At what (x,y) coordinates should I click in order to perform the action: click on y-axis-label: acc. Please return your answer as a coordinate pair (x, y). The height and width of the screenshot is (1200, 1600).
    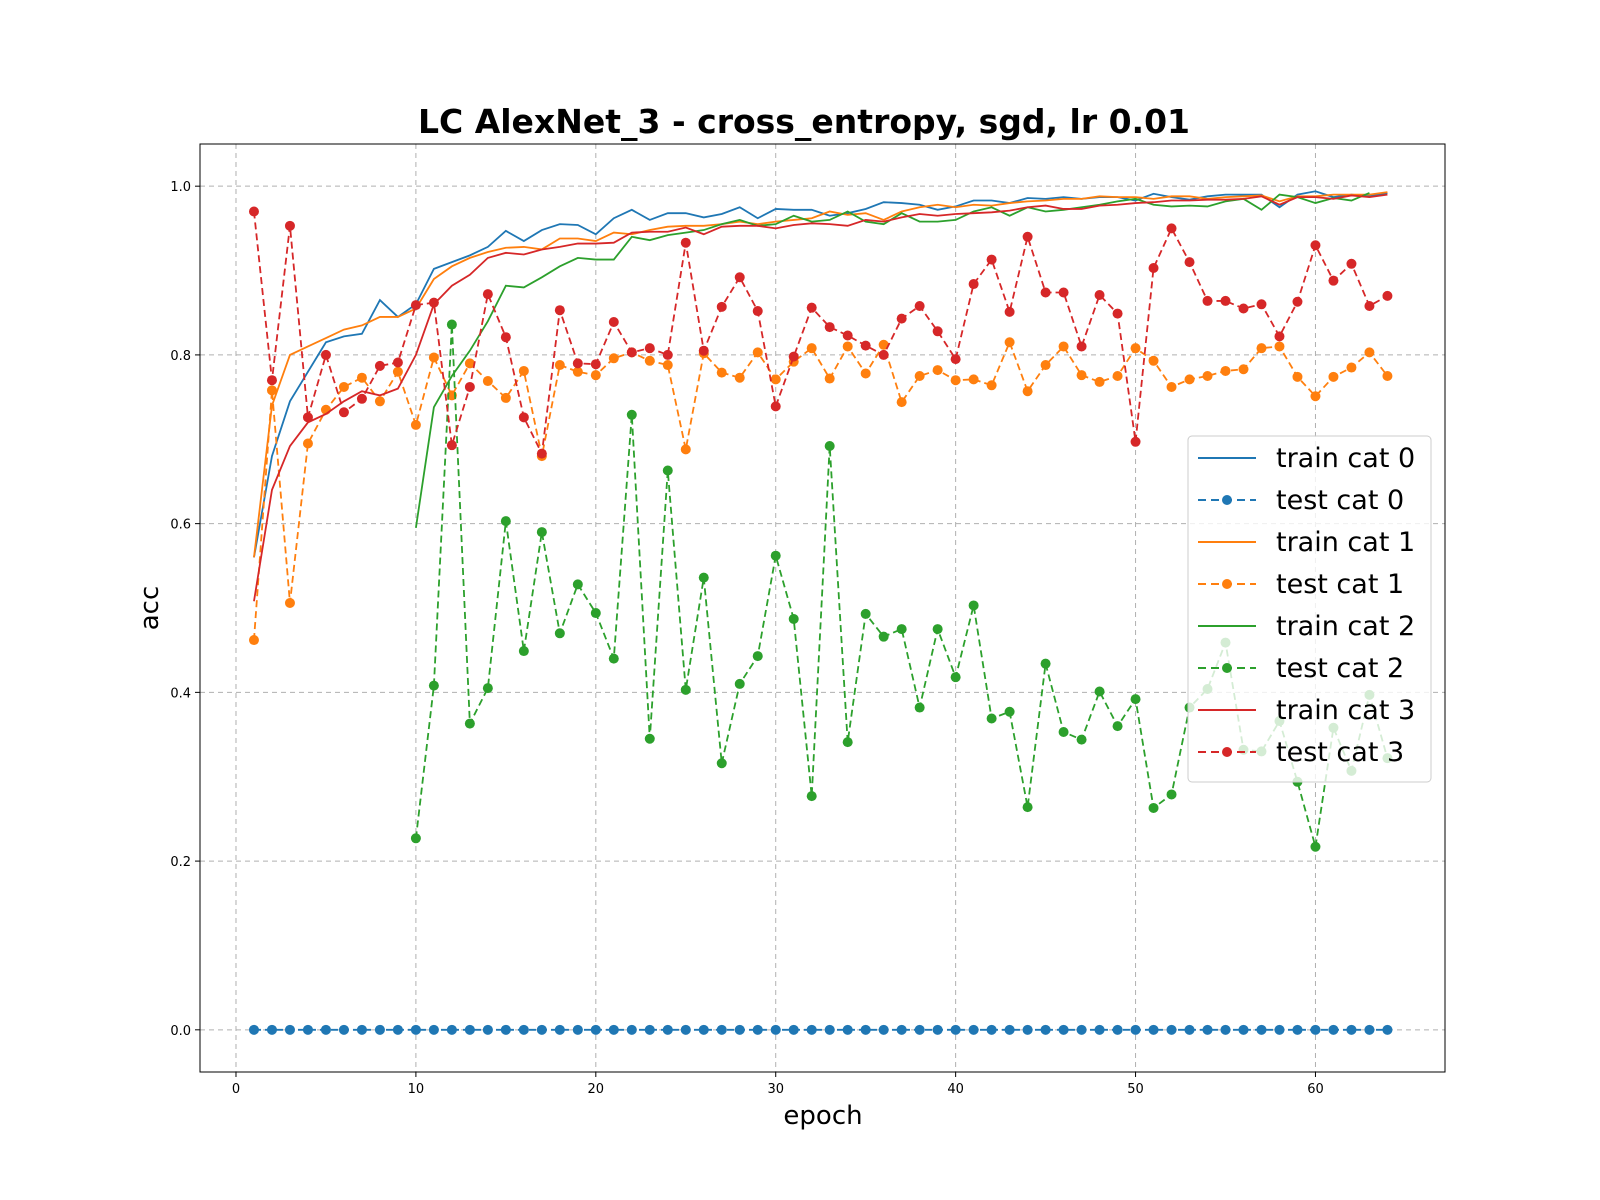
    Looking at the image, I should click on (150, 608).